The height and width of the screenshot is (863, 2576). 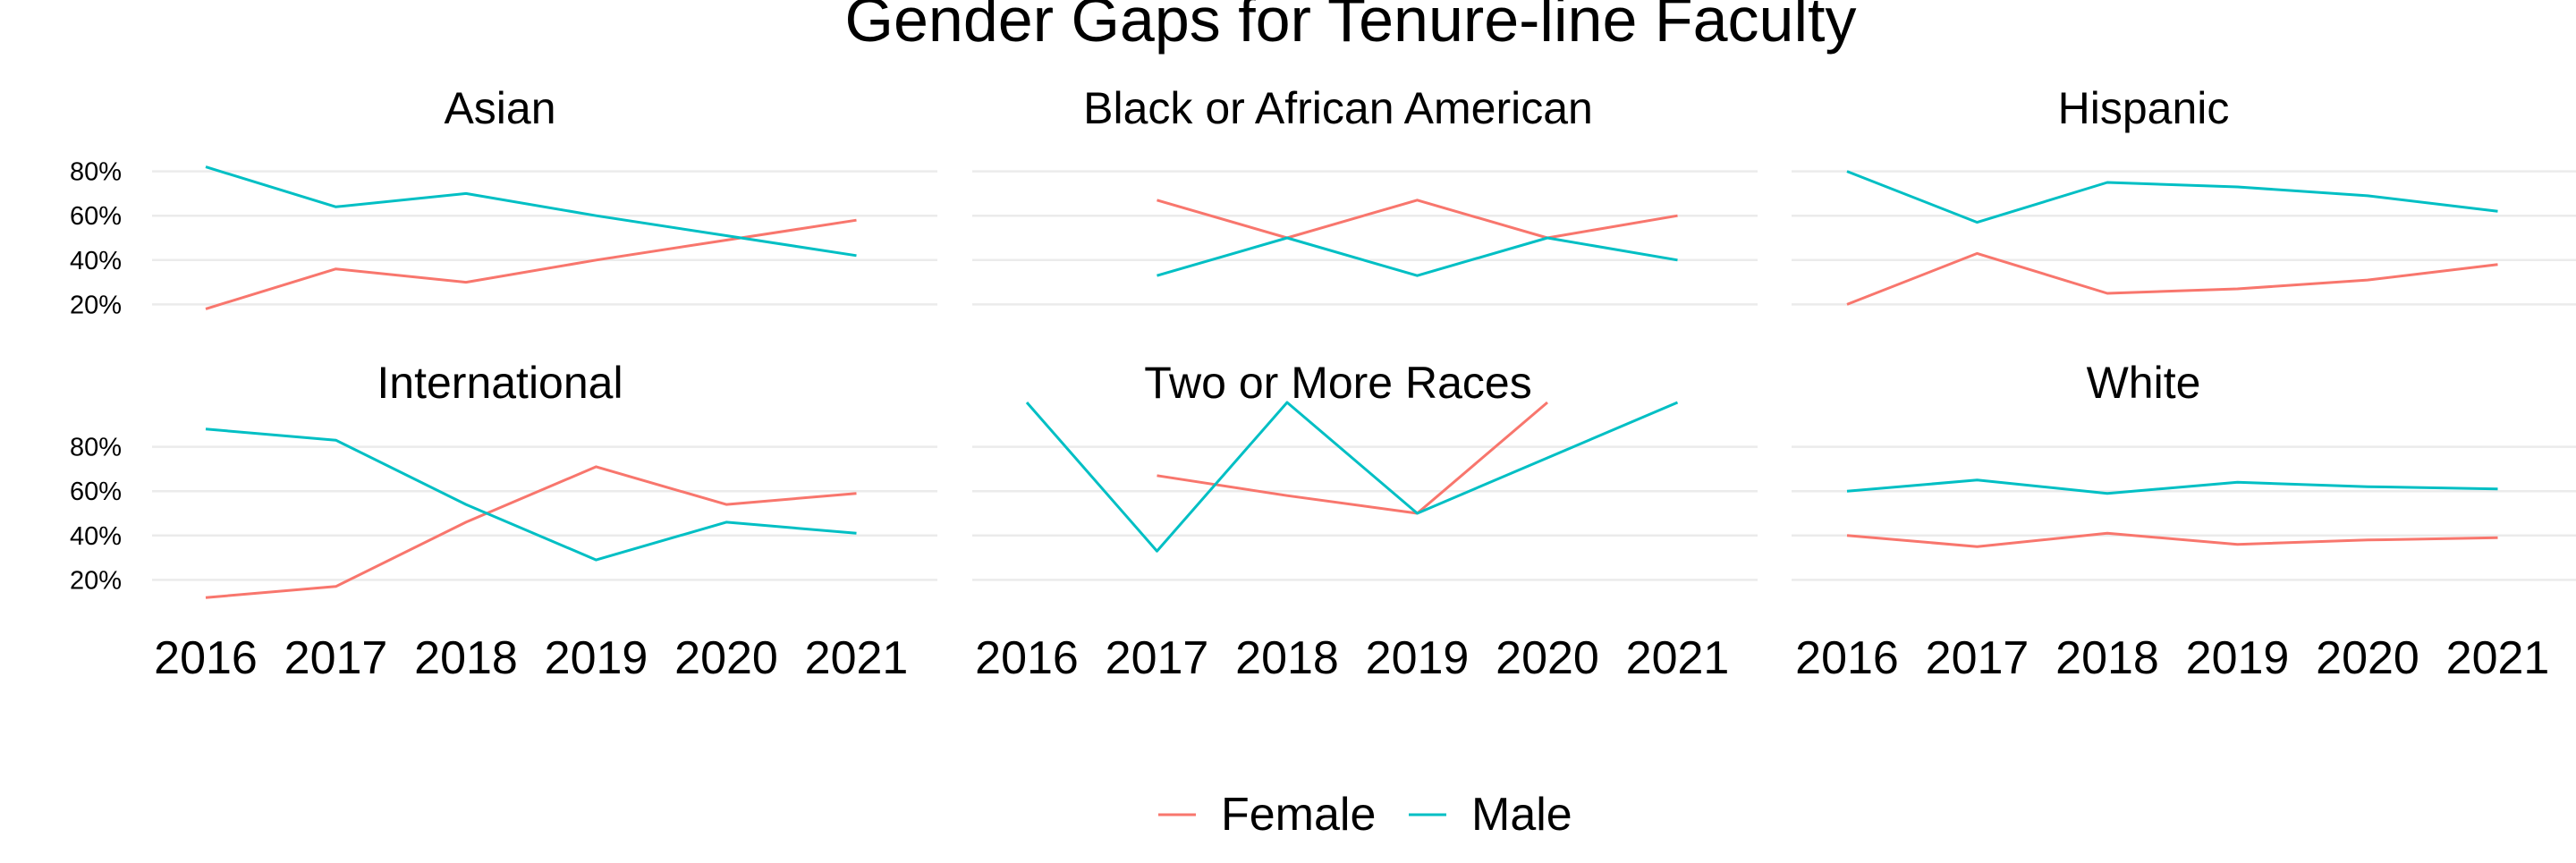 I want to click on panel-title: Black or African American, so click(x=1338, y=108).